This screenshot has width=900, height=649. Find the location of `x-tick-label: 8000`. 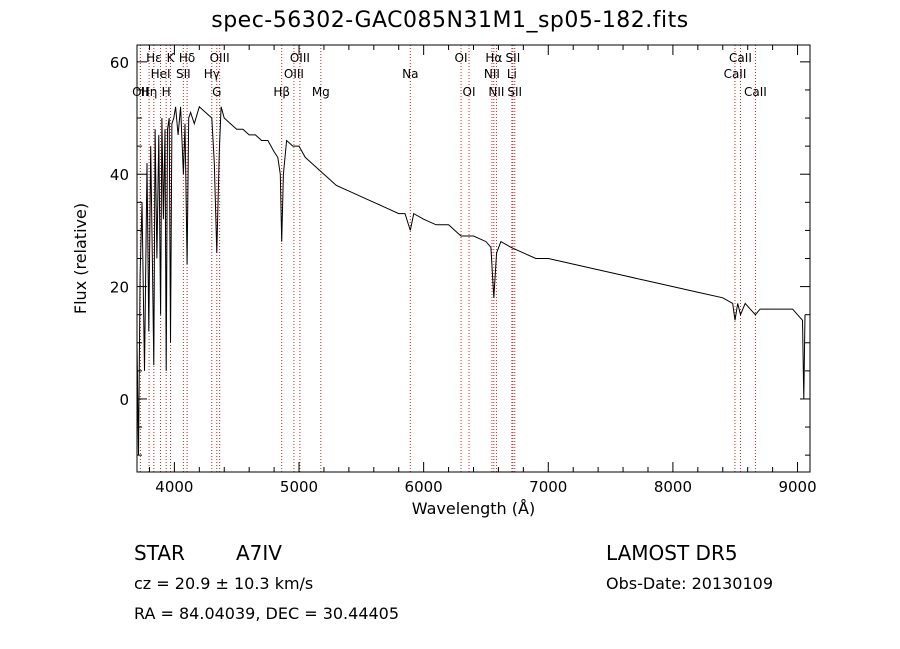

x-tick-label: 8000 is located at coordinates (673, 487).